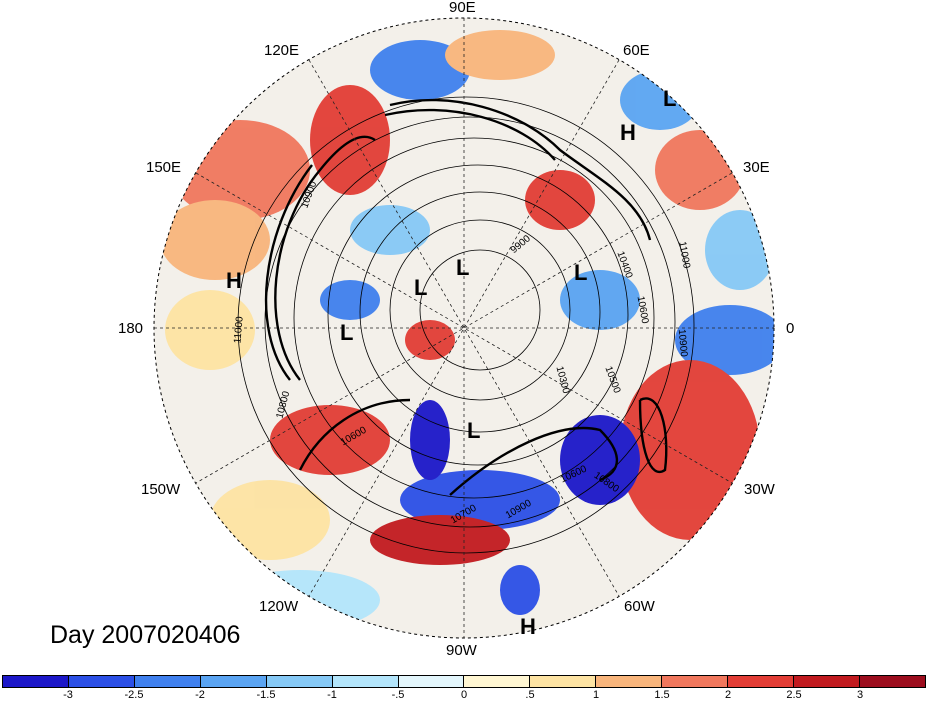 The image size is (928, 702). What do you see at coordinates (164, 167) in the screenshot?
I see `lon-label-150e: 150E` at bounding box center [164, 167].